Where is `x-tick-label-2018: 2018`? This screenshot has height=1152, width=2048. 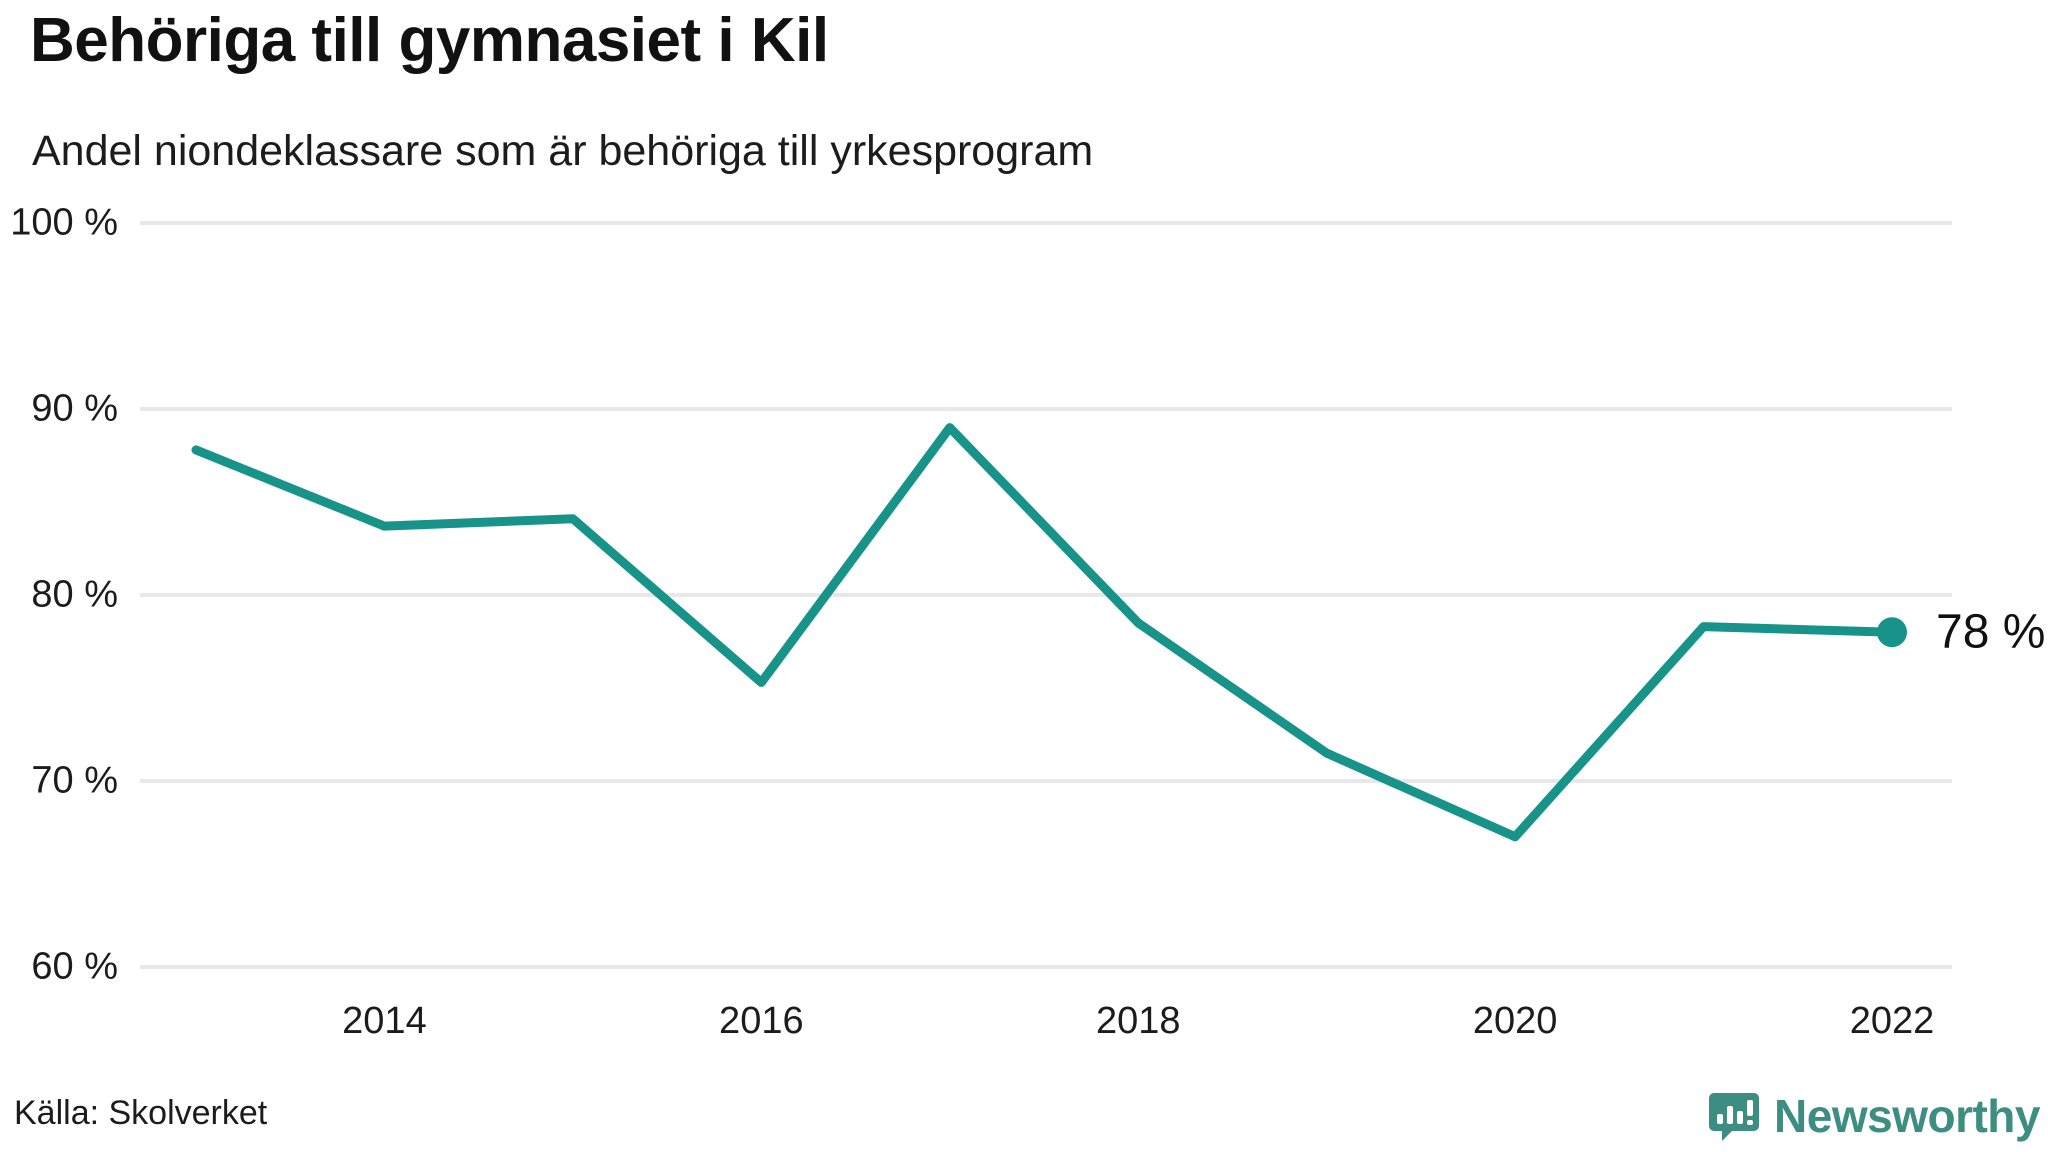
x-tick-label-2018: 2018 is located at coordinates (1138, 1021).